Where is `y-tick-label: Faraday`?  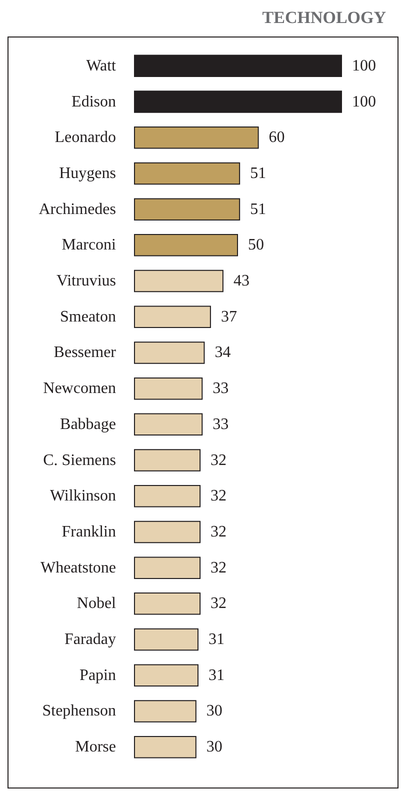 y-tick-label: Faraday is located at coordinates (90, 639).